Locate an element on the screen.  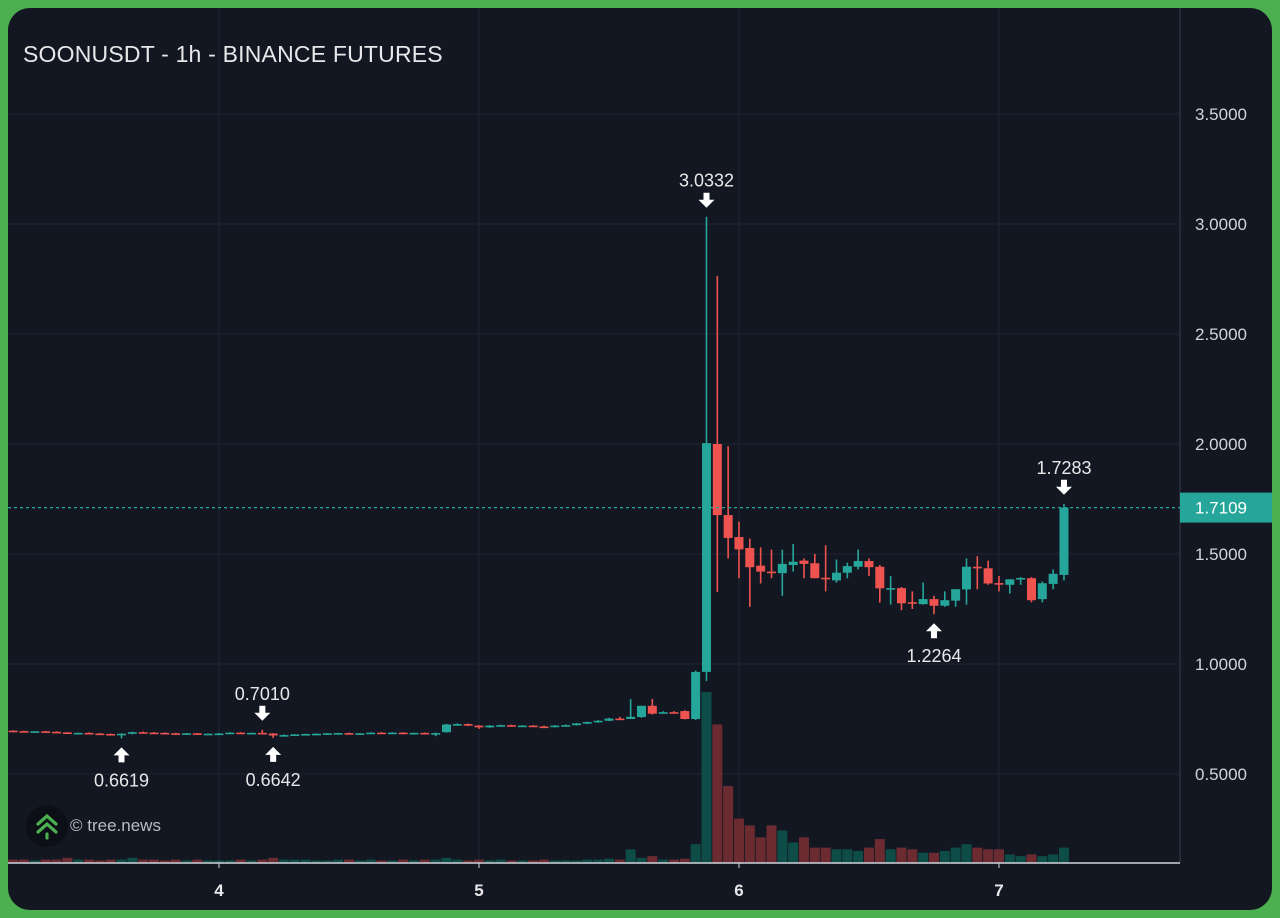
high-annotation: 0.7010 is located at coordinates (262, 702).